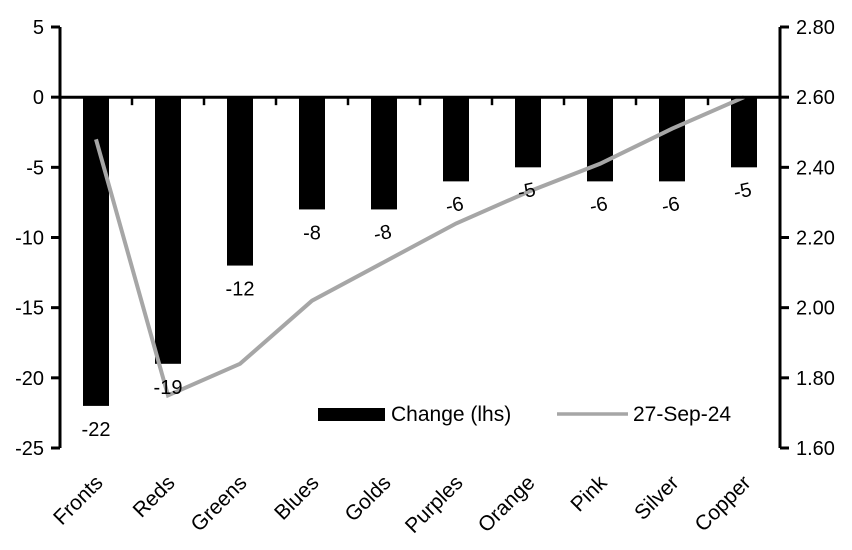 This screenshot has height=550, width=852. I want to click on right-axis-ticks: 2.80 2.60 2.40 2.20 2.00 1.80 1.60, so click(807, 238).